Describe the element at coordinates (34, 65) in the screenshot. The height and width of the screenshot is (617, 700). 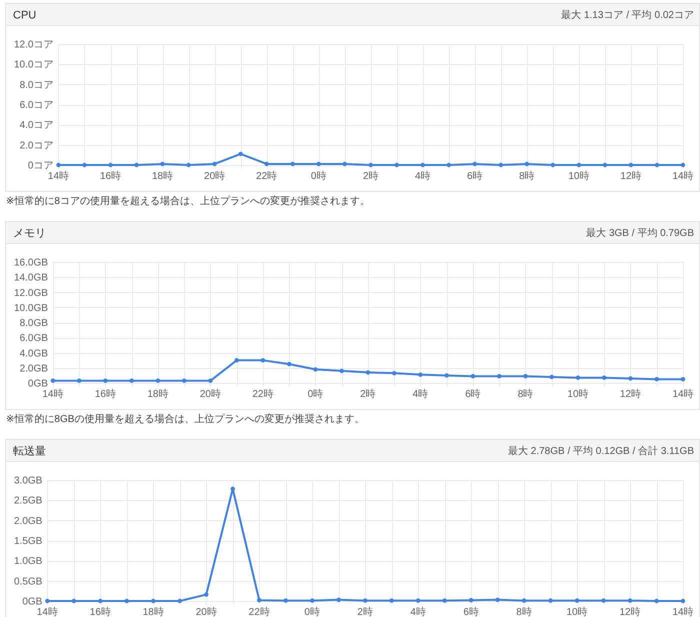
I see `y-tick-label: 10.0コア` at that location.